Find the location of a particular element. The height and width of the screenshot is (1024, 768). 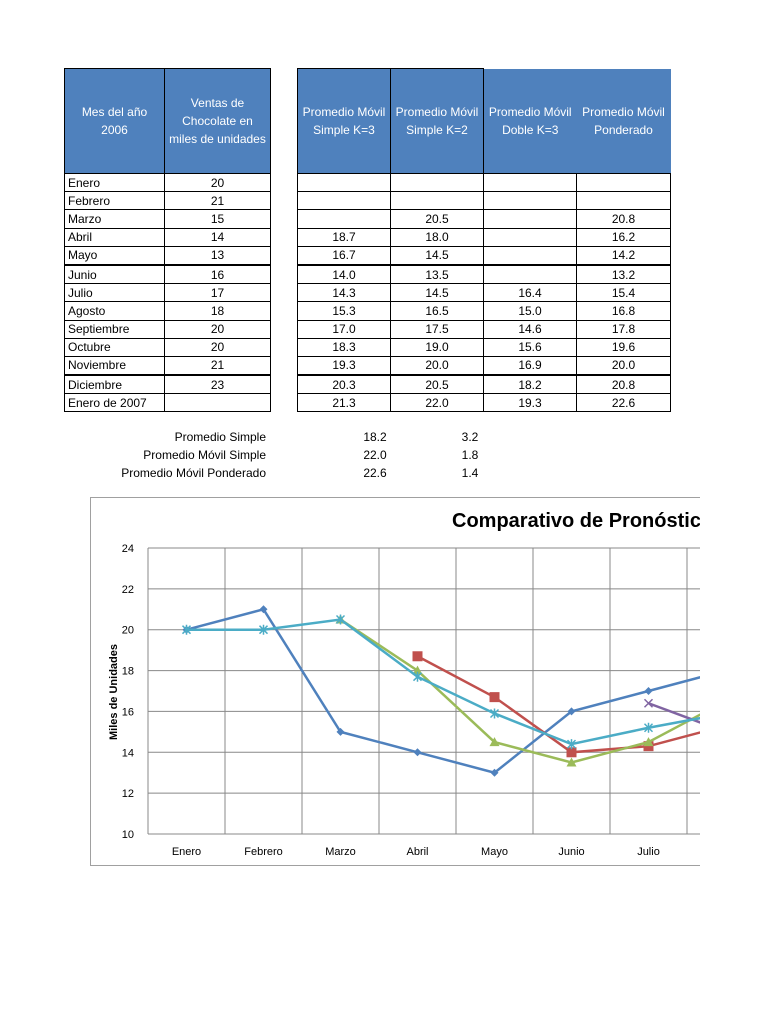

forecast-cell: 14.6 is located at coordinates (530, 329).